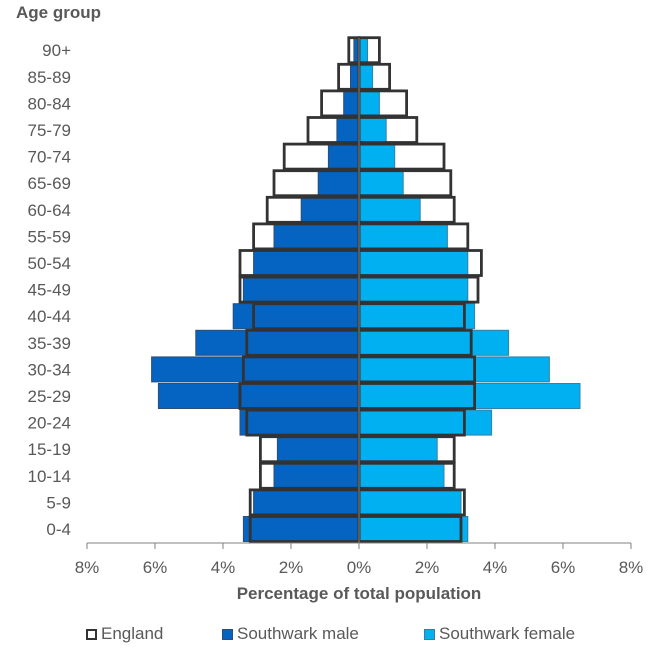  I want to click on y-tick-label: 0-4, so click(58, 529).